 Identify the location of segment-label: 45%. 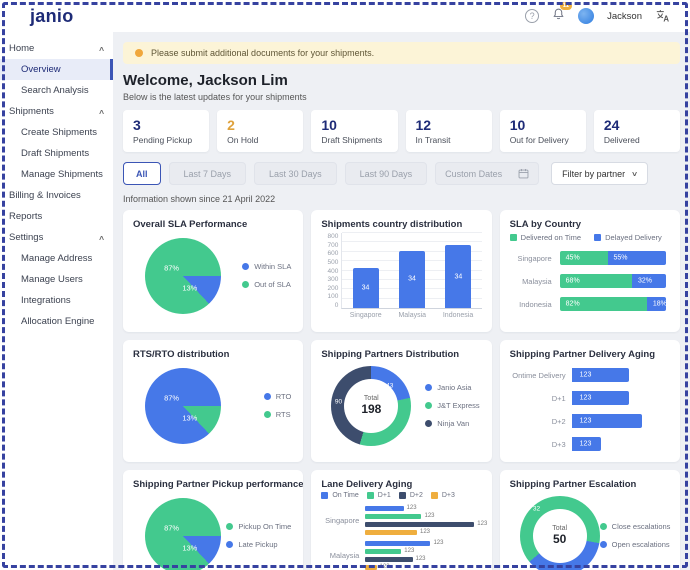
(572, 258).